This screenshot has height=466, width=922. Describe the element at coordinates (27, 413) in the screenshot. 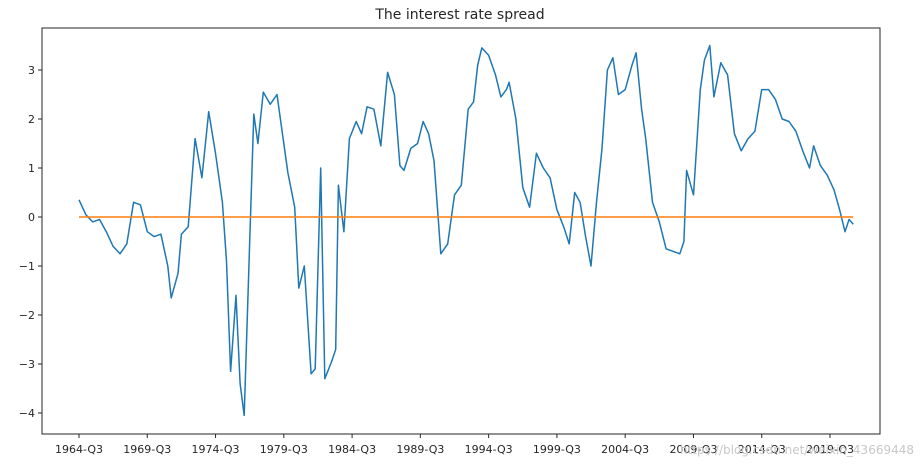

I see `y-tick-label: −4` at that location.